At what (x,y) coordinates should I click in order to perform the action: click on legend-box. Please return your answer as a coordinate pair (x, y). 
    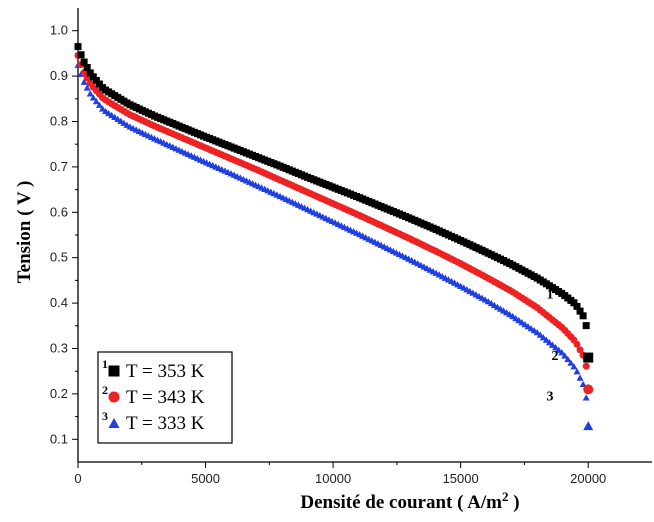
    Looking at the image, I should click on (165, 397).